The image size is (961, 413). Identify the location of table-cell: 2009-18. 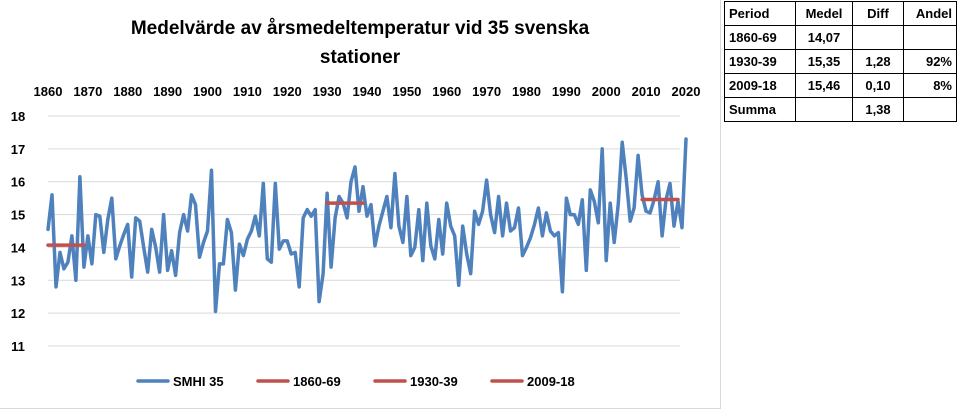
(760, 85).